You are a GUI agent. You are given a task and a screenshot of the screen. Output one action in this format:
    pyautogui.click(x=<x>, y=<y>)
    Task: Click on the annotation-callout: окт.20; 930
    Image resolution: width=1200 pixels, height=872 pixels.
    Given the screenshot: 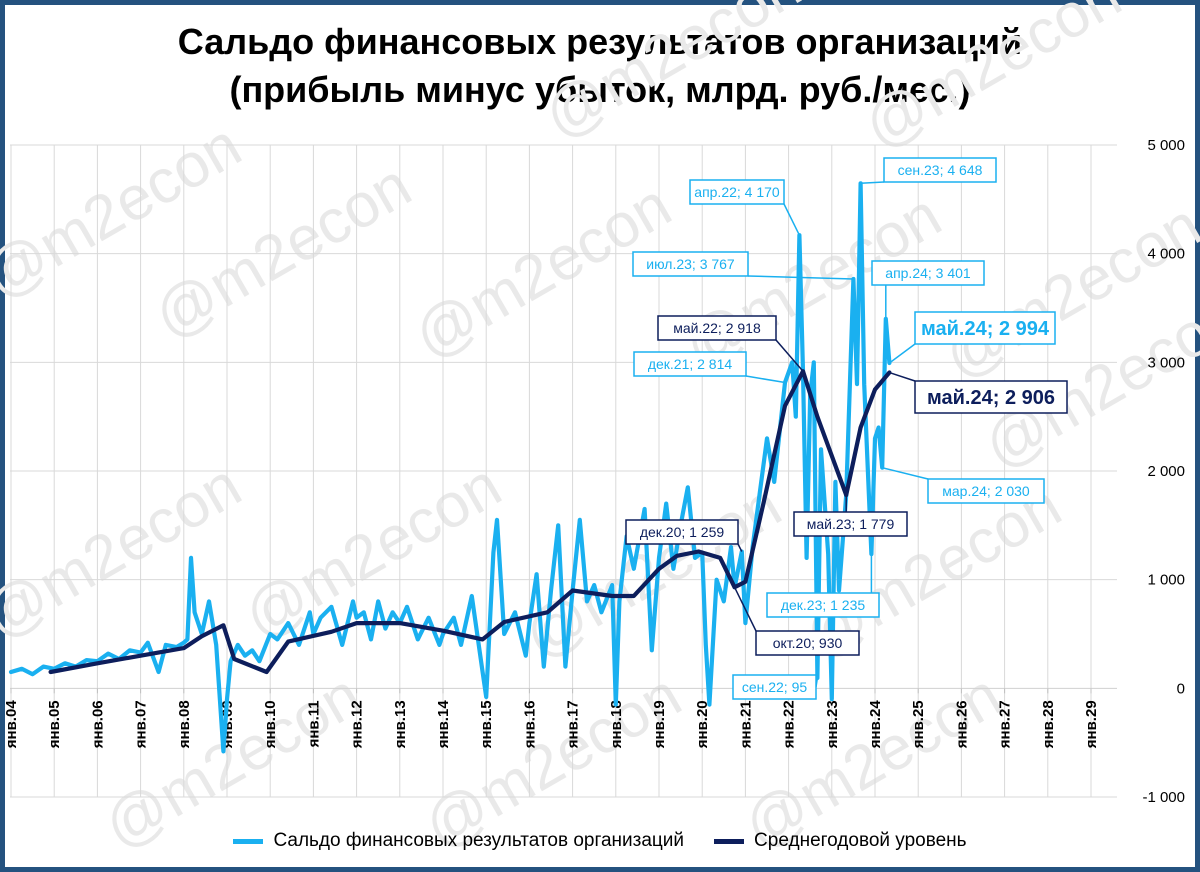 What is the action you would take?
    pyautogui.click(x=807, y=643)
    